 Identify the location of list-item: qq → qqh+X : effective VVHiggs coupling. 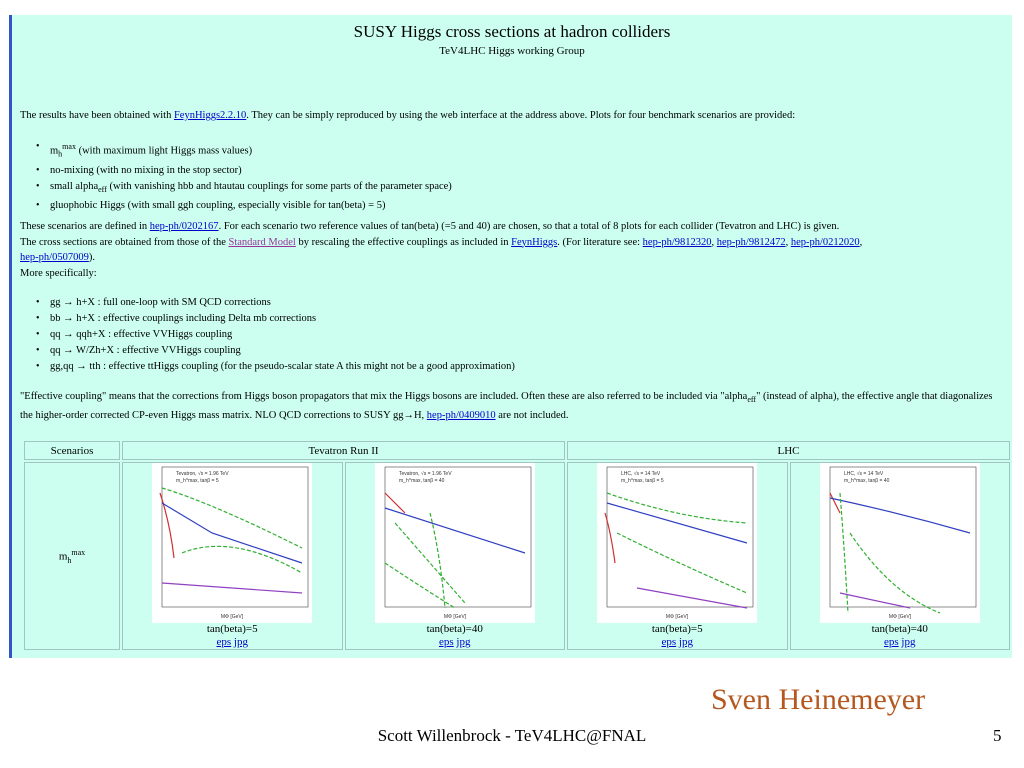
(275, 335).